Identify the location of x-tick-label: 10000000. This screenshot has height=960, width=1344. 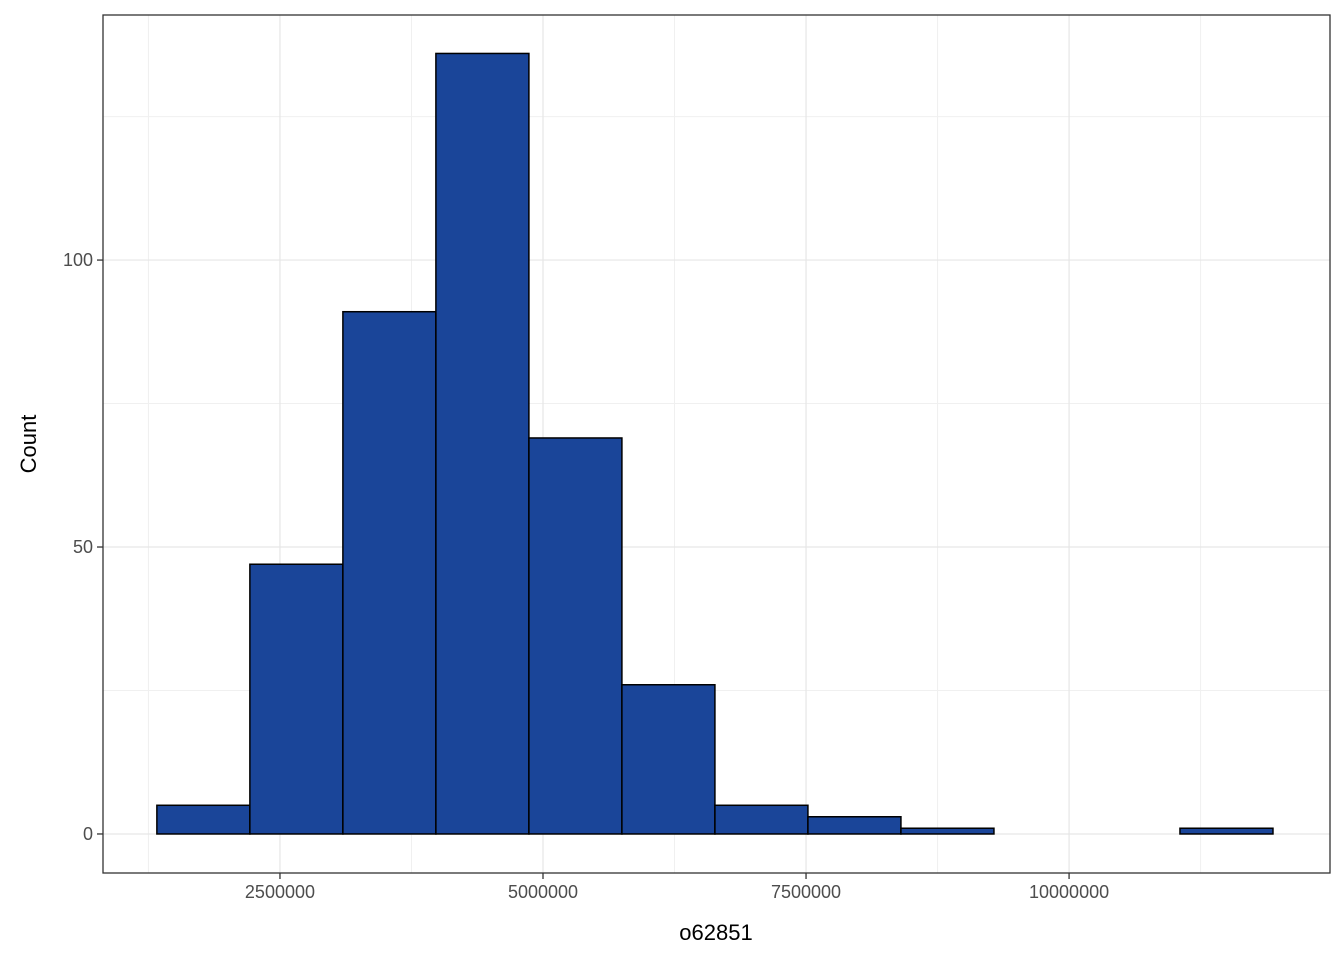
(1069, 892).